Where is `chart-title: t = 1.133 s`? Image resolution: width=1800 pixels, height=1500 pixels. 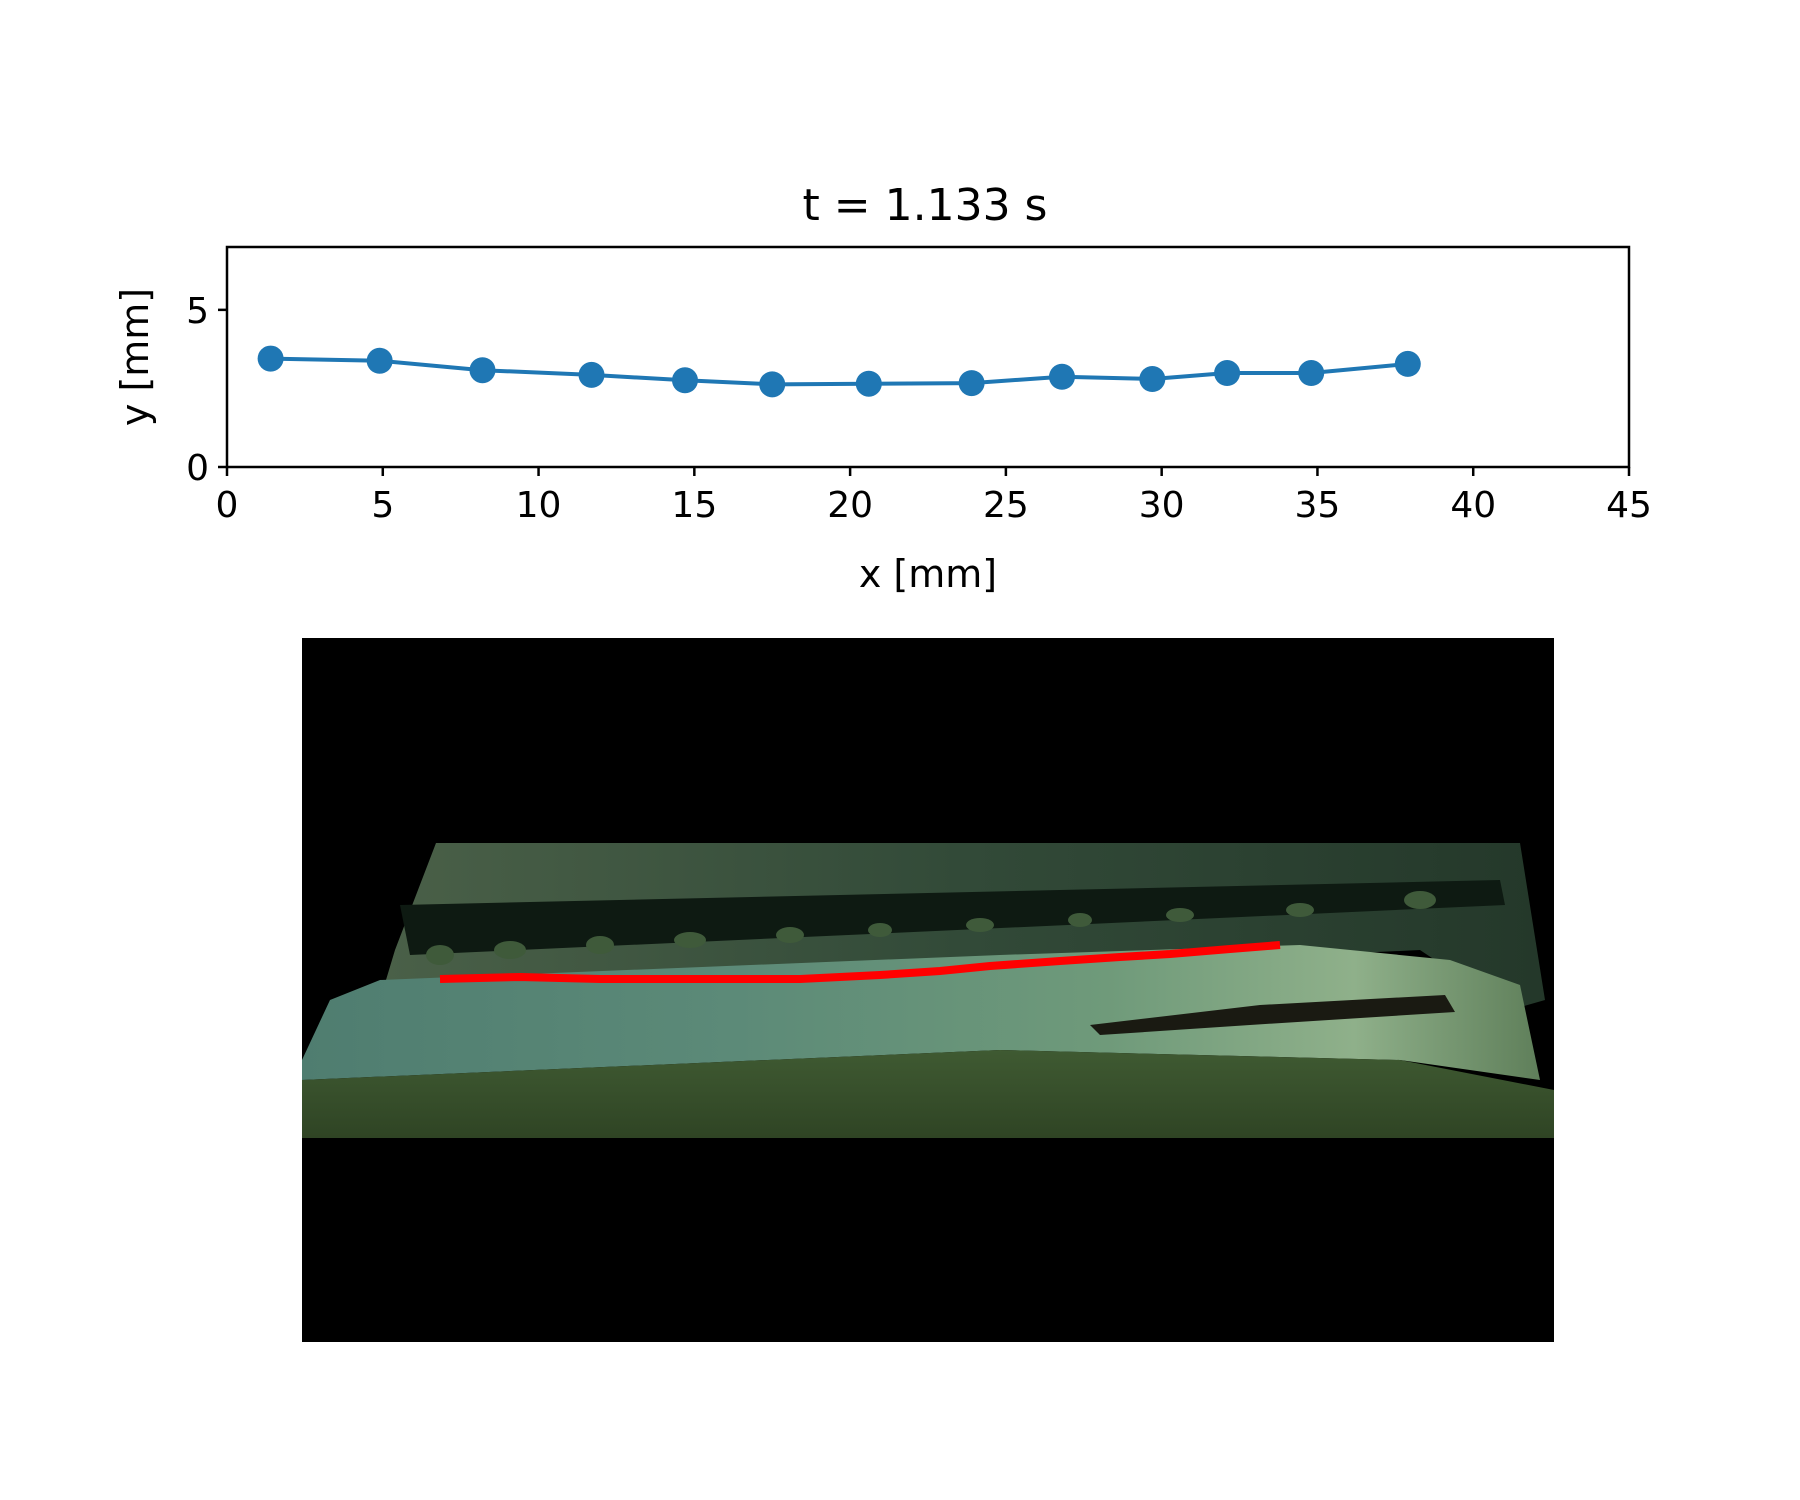 chart-title: t = 1.133 s is located at coordinates (925, 205).